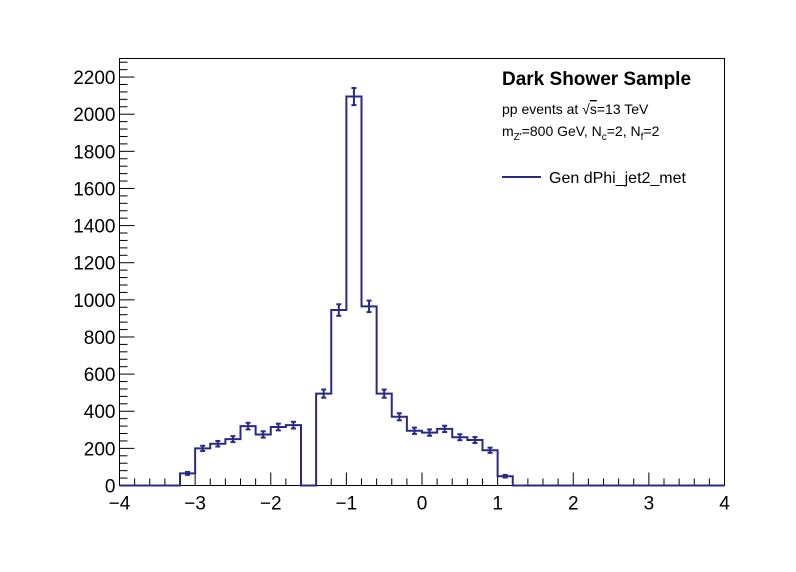  I want to click on y-tick-label: 1200, so click(94, 264).